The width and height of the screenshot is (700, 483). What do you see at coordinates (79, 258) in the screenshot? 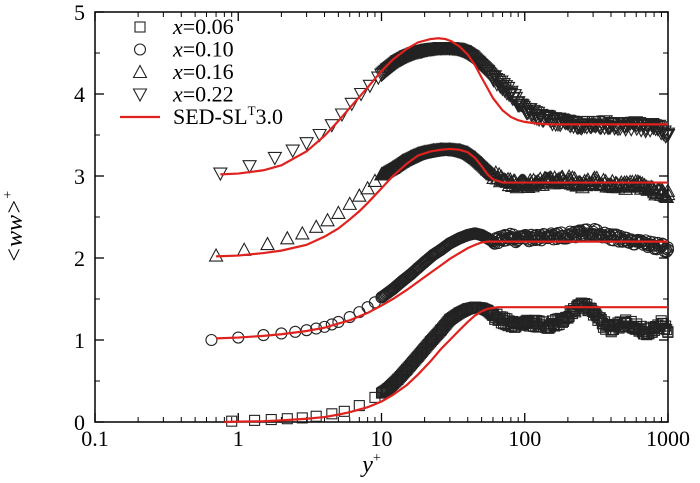
I see `y-tick-label: 2` at bounding box center [79, 258].